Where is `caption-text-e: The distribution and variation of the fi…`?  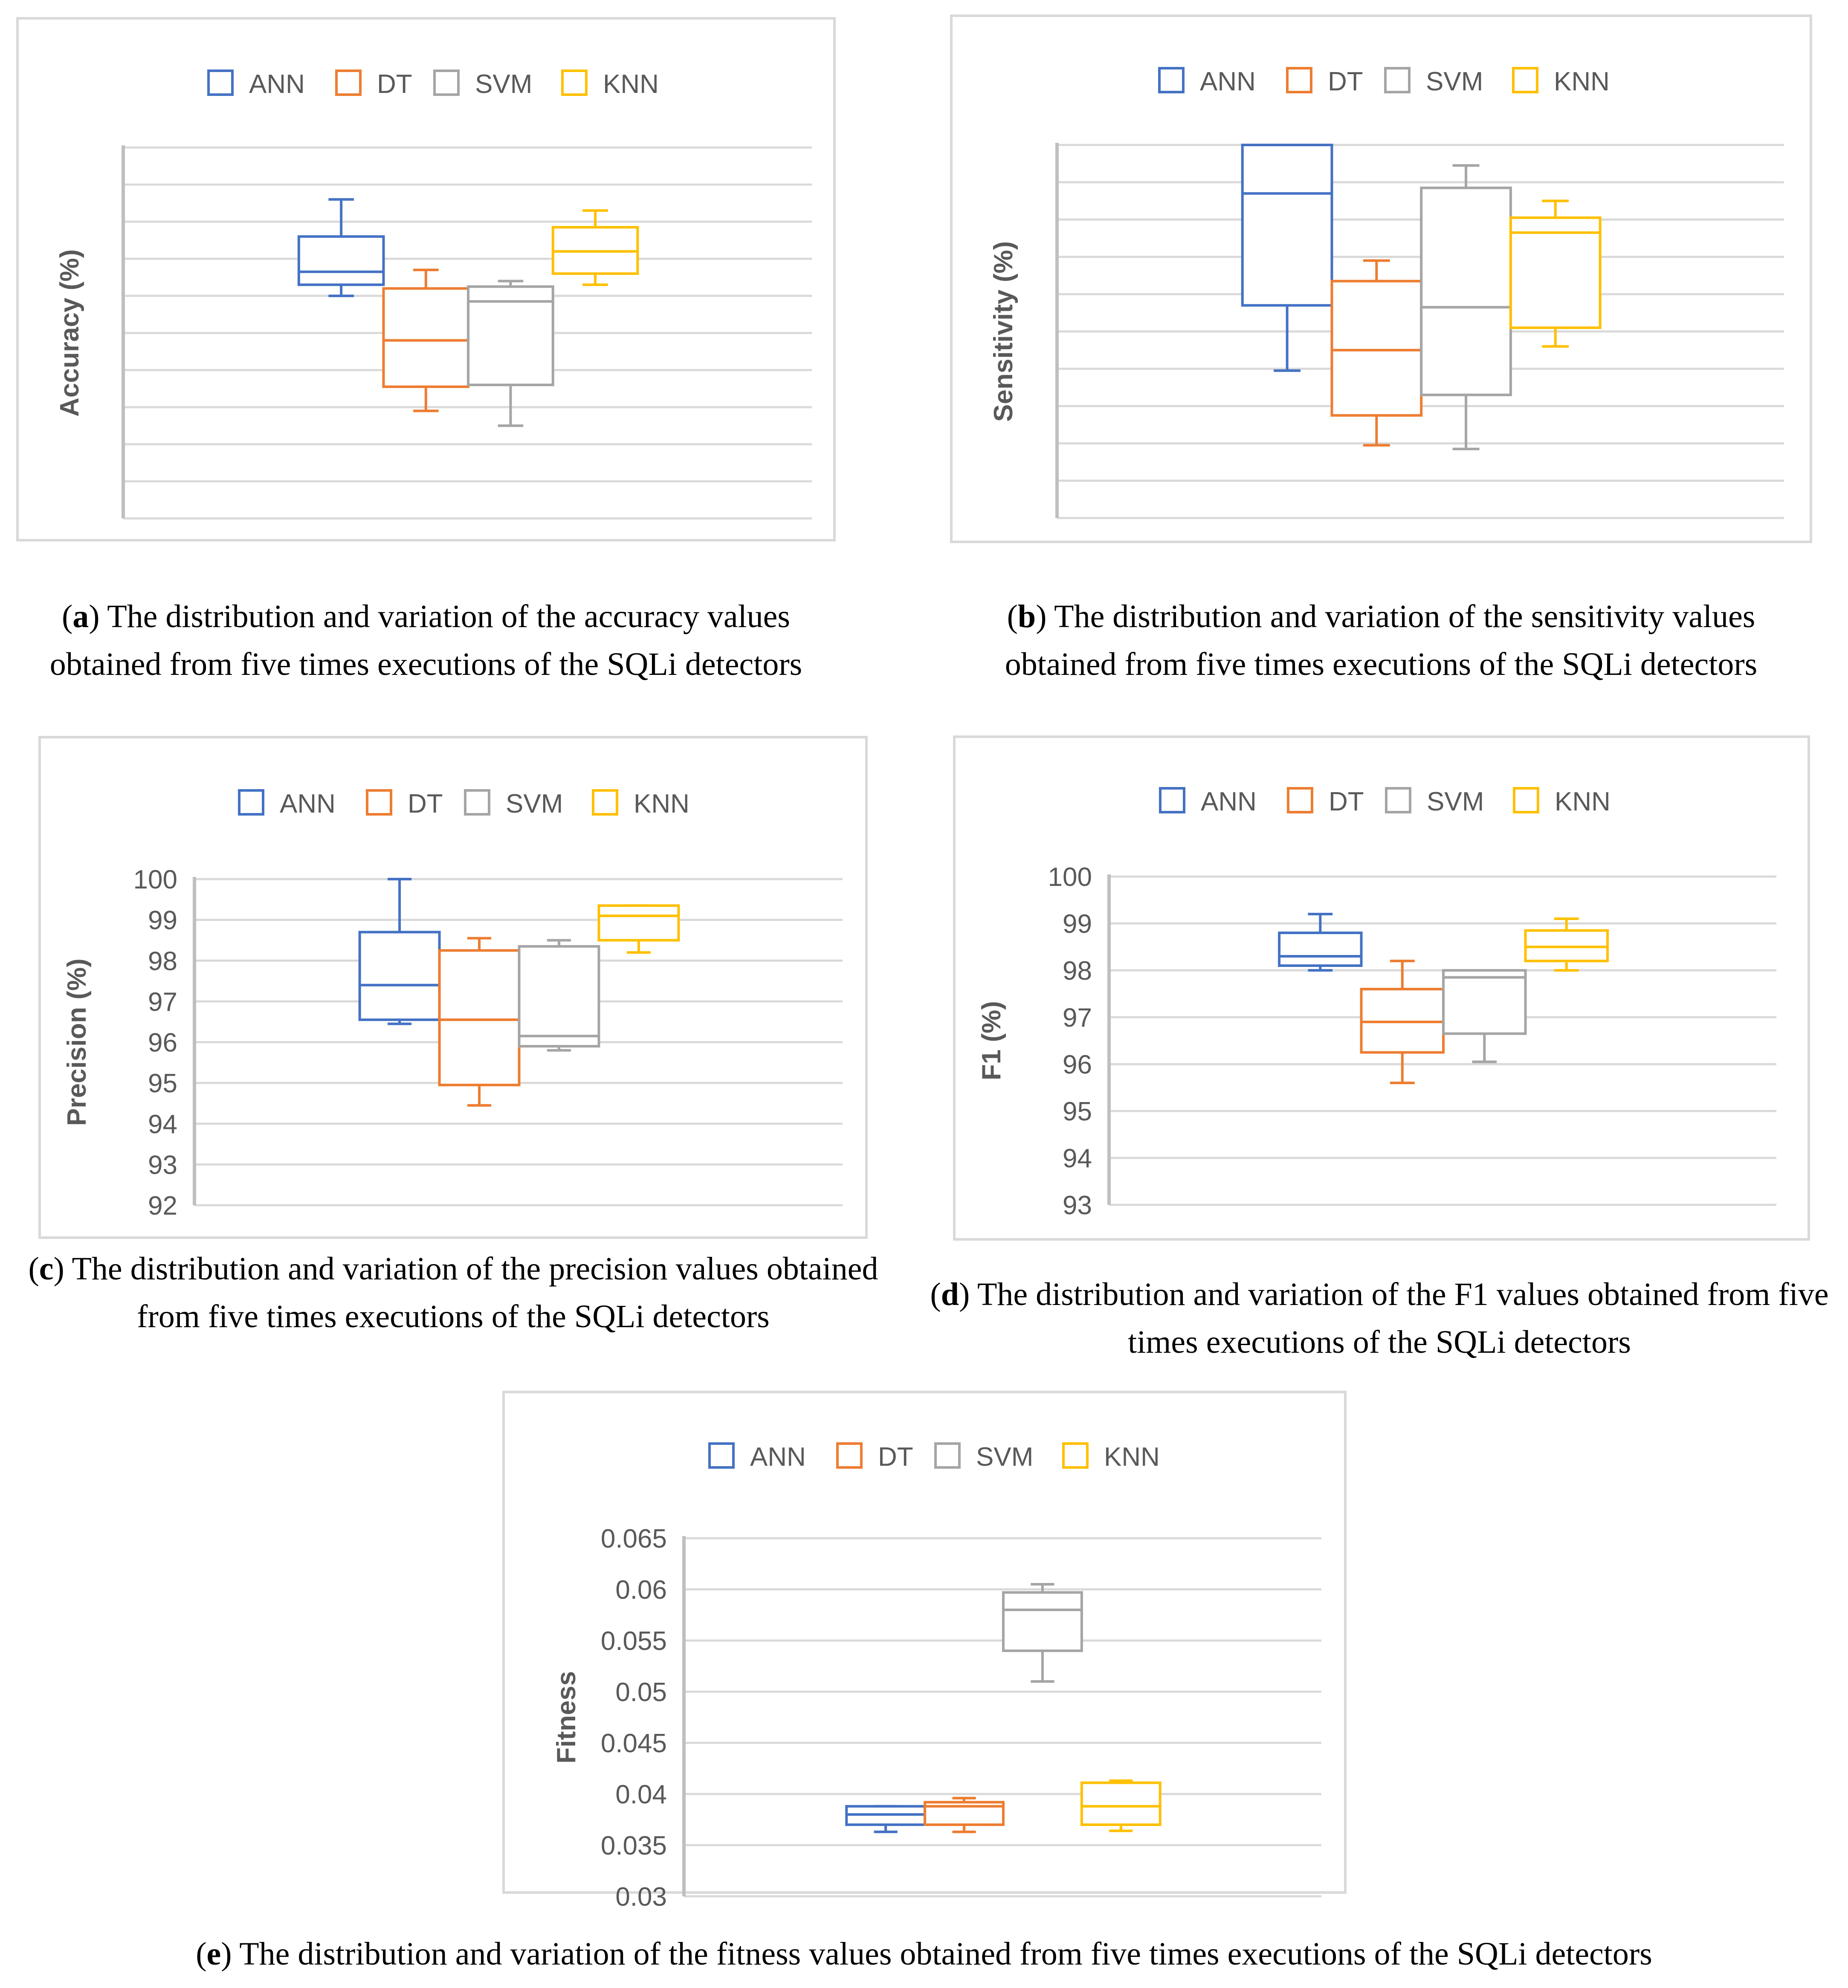 caption-text-e: The distribution and variation of the fi… is located at coordinates (942, 1954).